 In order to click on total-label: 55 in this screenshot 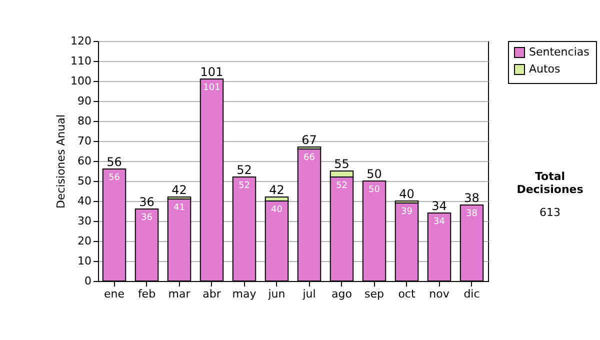, I will do `click(342, 164)`.